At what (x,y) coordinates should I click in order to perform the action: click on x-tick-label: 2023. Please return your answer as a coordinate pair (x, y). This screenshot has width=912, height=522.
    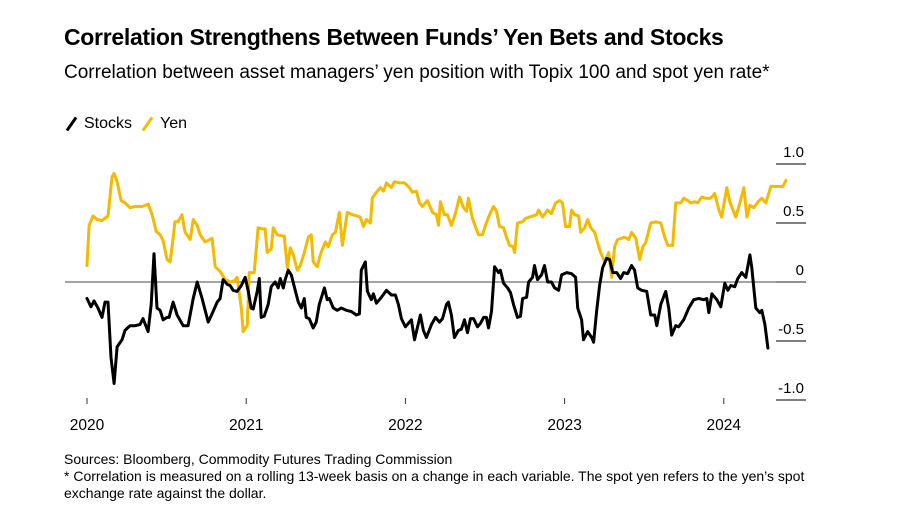
    Looking at the image, I should click on (564, 425).